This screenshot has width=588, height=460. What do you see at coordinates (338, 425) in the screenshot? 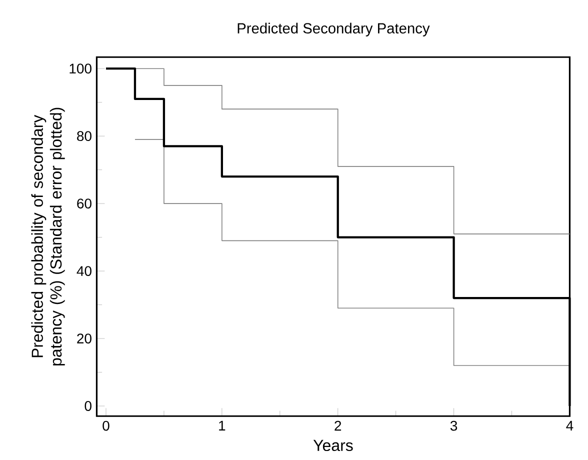
I see `x-tick-label: 2` at bounding box center [338, 425].